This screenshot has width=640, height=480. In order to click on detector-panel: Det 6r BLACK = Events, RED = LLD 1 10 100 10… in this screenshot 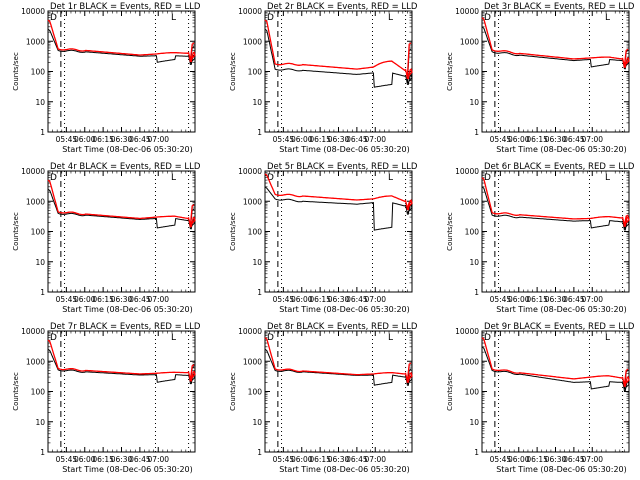, I will do `click(540, 238)`.